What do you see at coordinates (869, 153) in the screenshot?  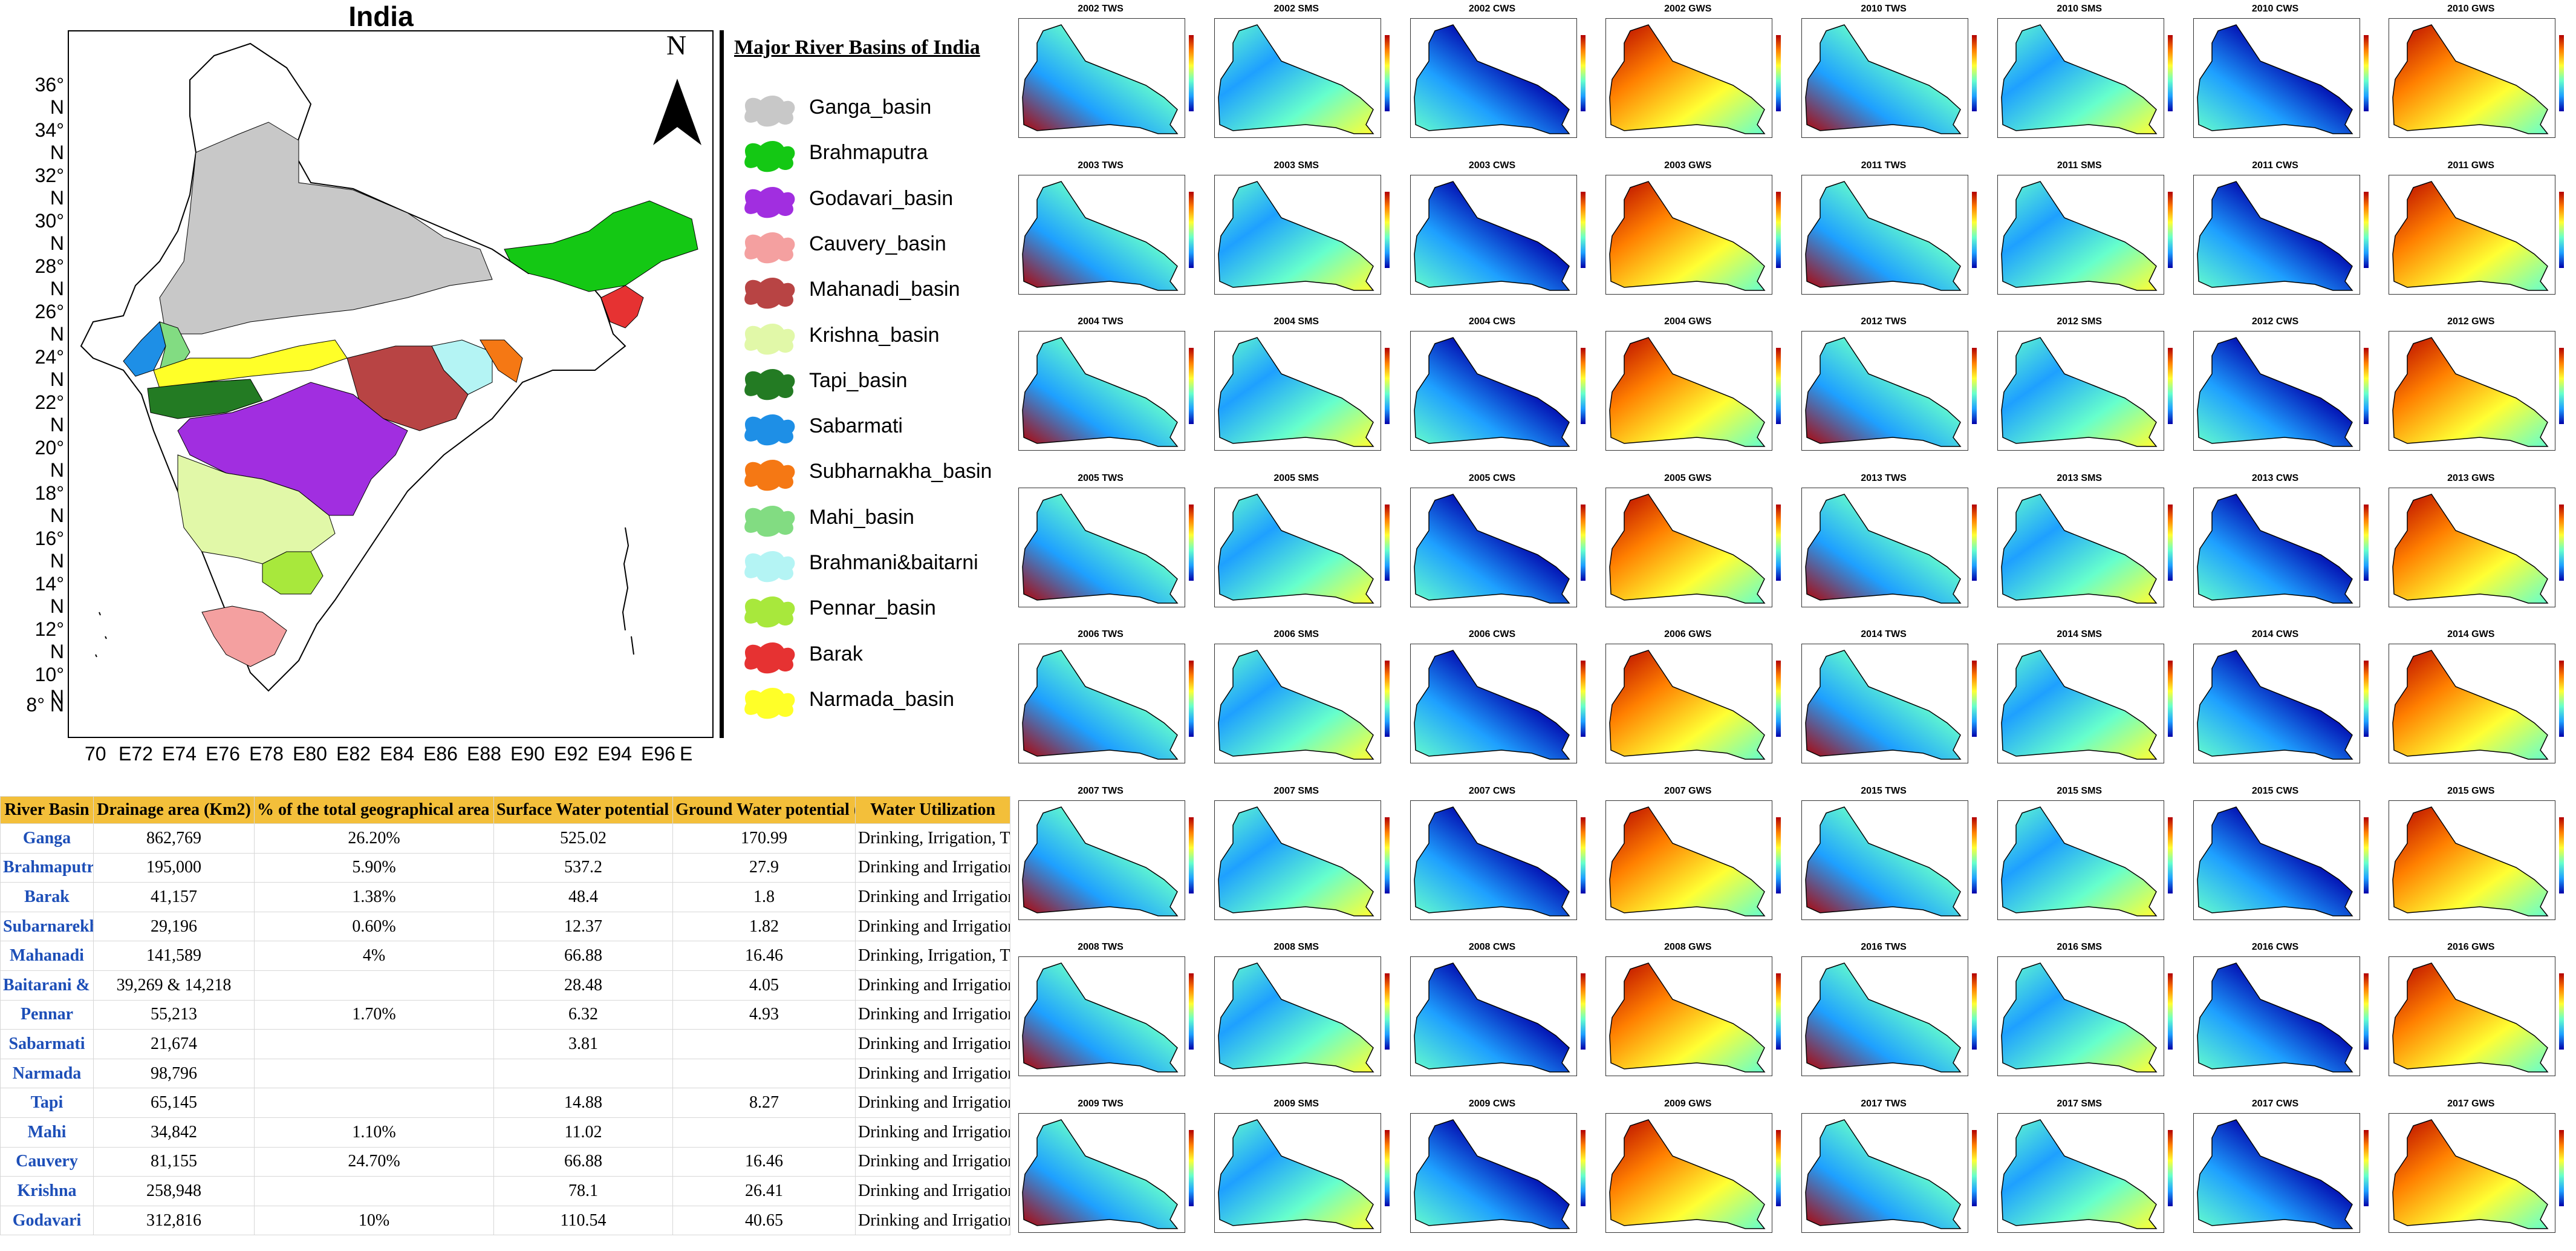 I see `legend-label: Brahmaputra` at bounding box center [869, 153].